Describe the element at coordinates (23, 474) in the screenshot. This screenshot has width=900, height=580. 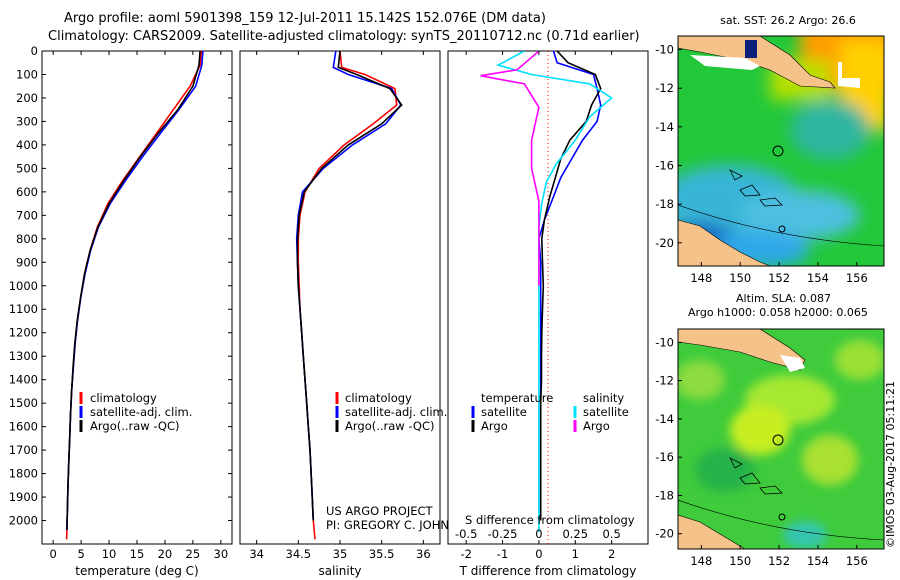
I see `depth-tick-label: 1800` at that location.